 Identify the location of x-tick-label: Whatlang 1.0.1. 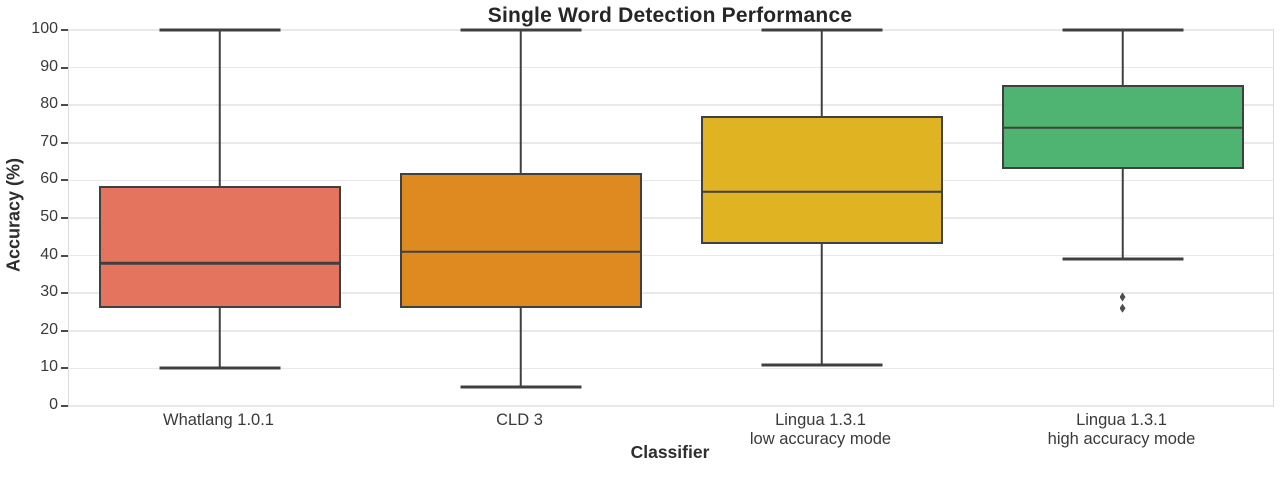
(218, 420).